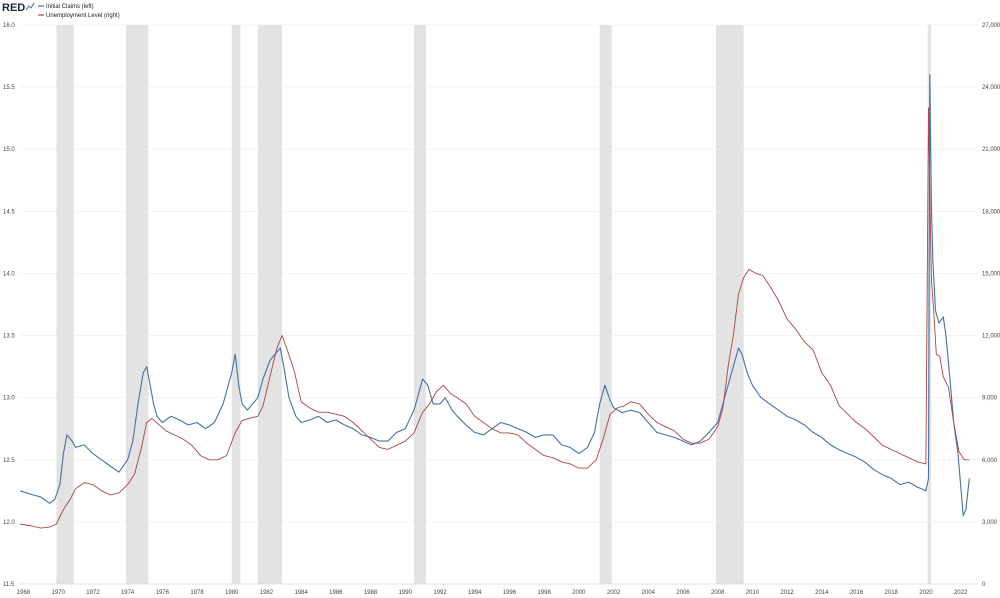  What do you see at coordinates (892, 593) in the screenshot?
I see `x-tick-label: 2018` at bounding box center [892, 593].